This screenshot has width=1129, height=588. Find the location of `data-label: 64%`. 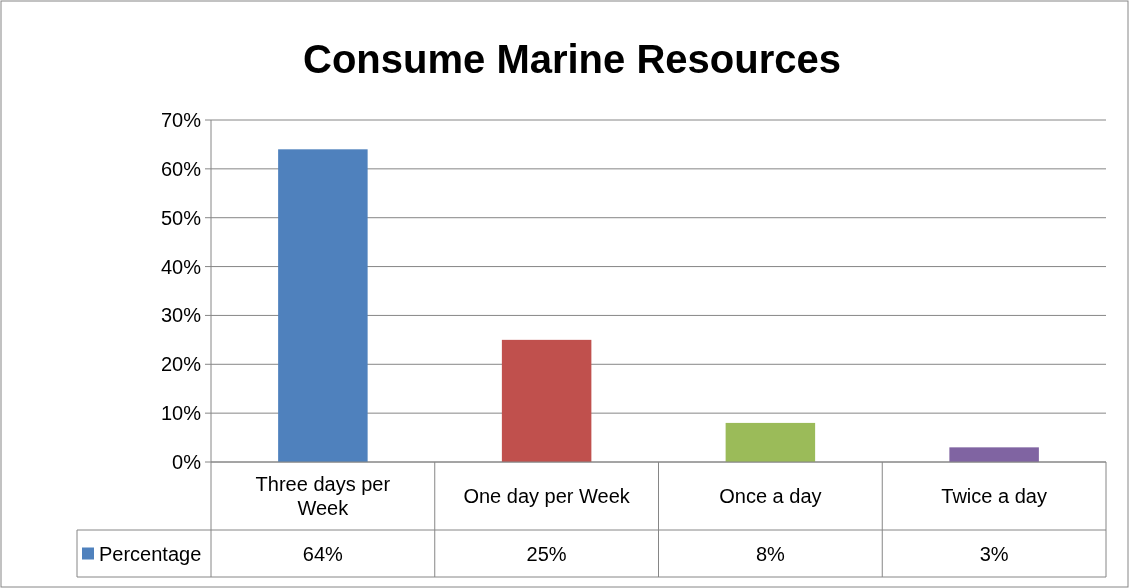

data-label: 64% is located at coordinates (323, 553).